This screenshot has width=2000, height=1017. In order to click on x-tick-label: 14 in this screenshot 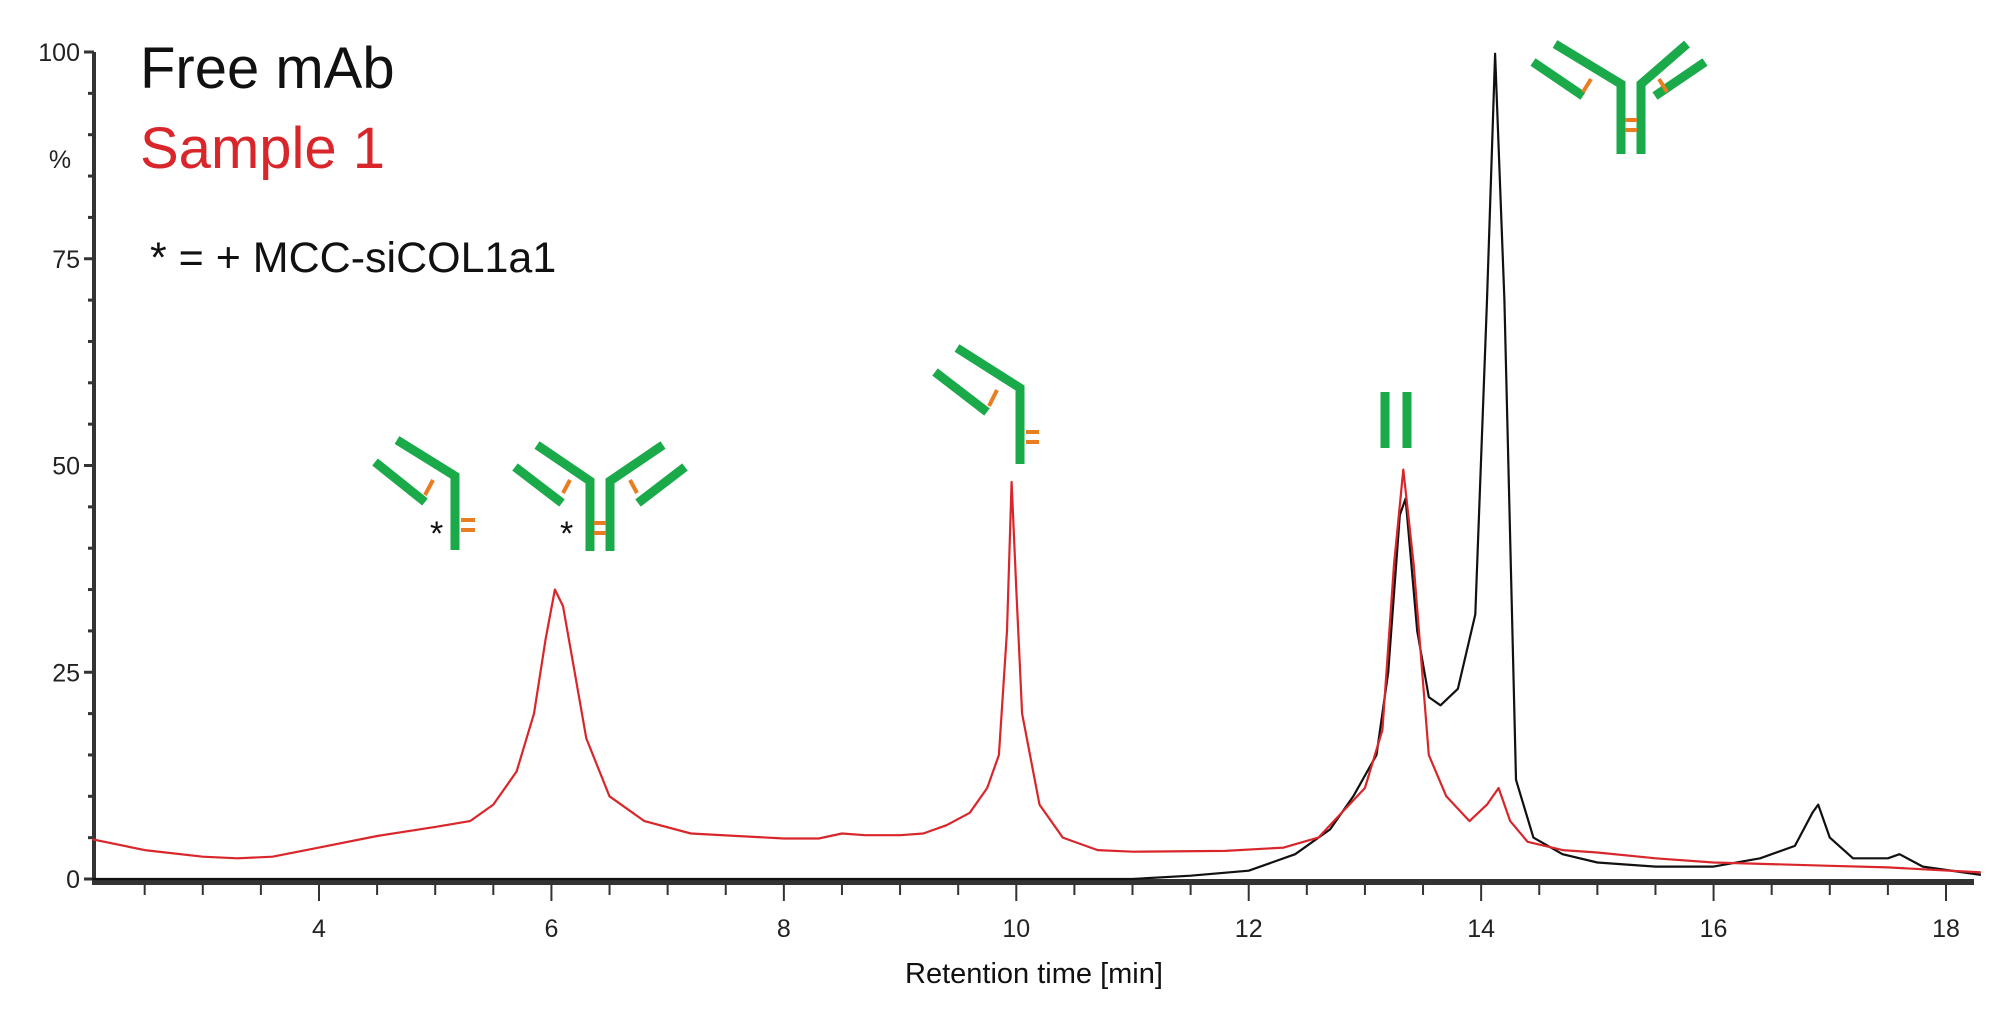, I will do `click(1481, 929)`.